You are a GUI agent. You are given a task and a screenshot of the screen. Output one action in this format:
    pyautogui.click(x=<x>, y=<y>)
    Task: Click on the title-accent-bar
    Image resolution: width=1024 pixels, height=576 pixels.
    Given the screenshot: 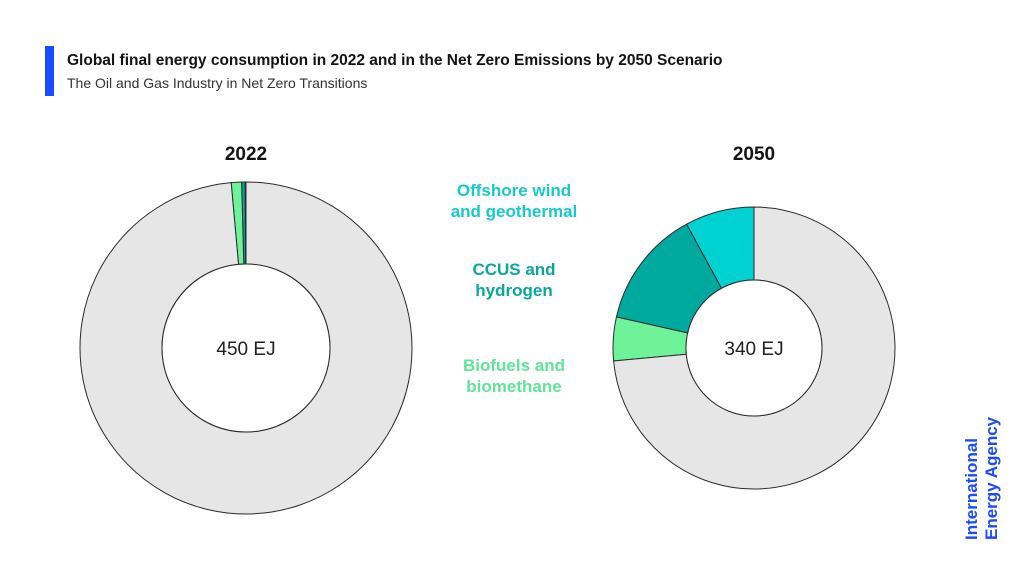 What is the action you would take?
    pyautogui.click(x=49, y=71)
    